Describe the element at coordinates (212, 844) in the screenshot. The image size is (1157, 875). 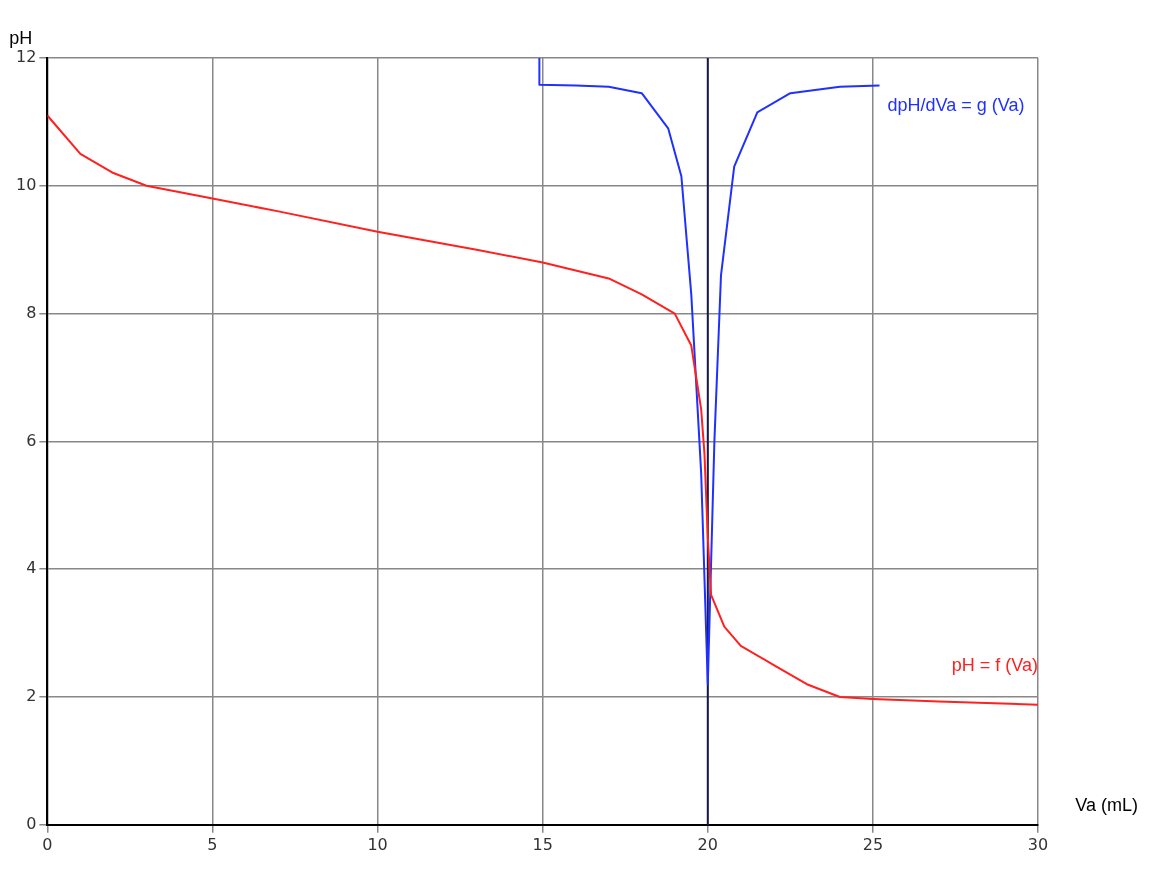
I see `x-tick-label: 5` at that location.